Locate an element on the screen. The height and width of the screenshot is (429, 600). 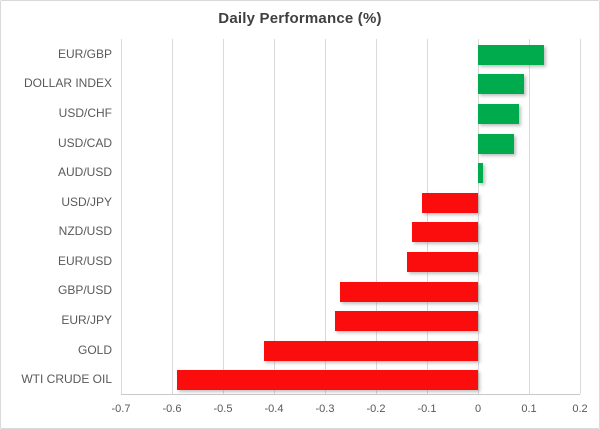
bar-dollar-index is located at coordinates (501, 84).